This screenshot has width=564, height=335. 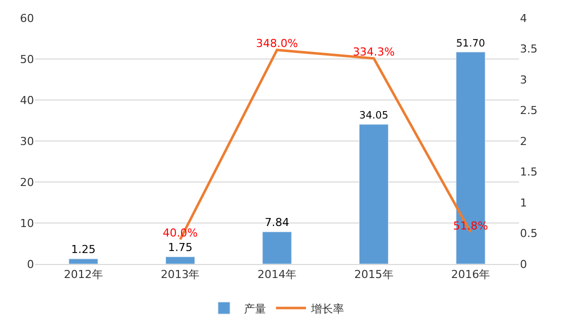 I want to click on data-label: 34.05, so click(x=373, y=116).